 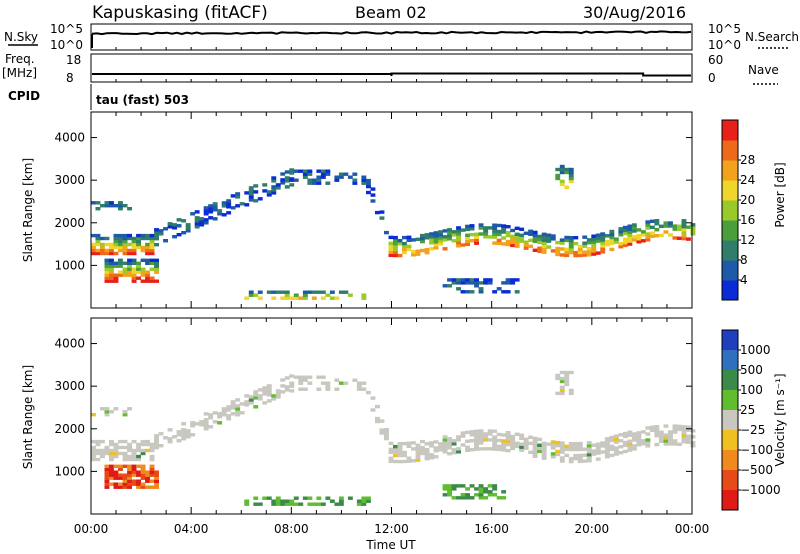 I want to click on colorbar-tick-label: −100, so click(x=756, y=450).